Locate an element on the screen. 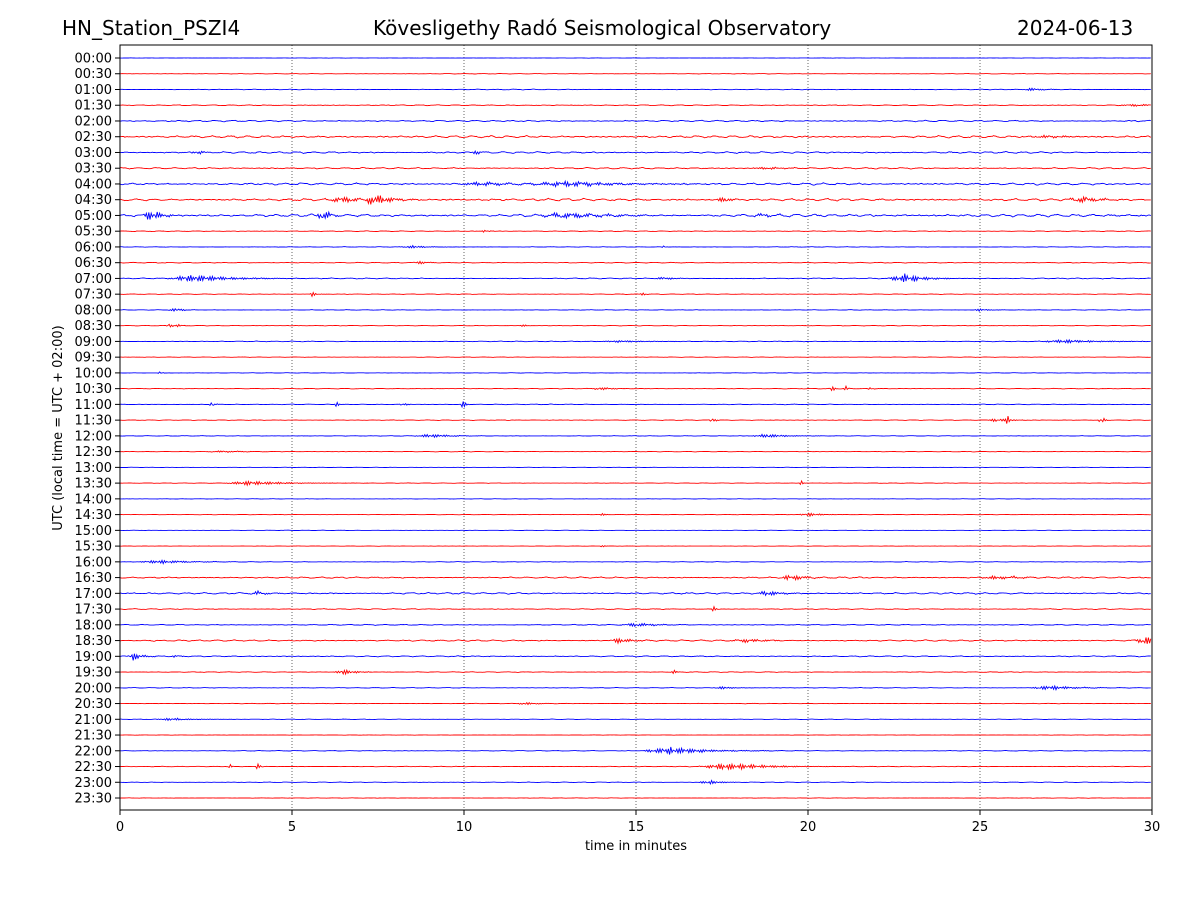 This screenshot has width=1200, height=900. trace-1930 is located at coordinates (635, 672).